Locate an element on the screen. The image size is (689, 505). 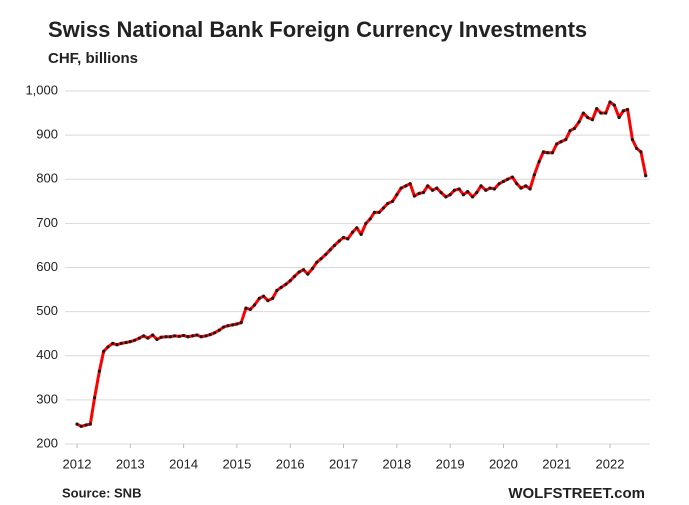
y-tick-label: 1,000 is located at coordinates (41, 89).